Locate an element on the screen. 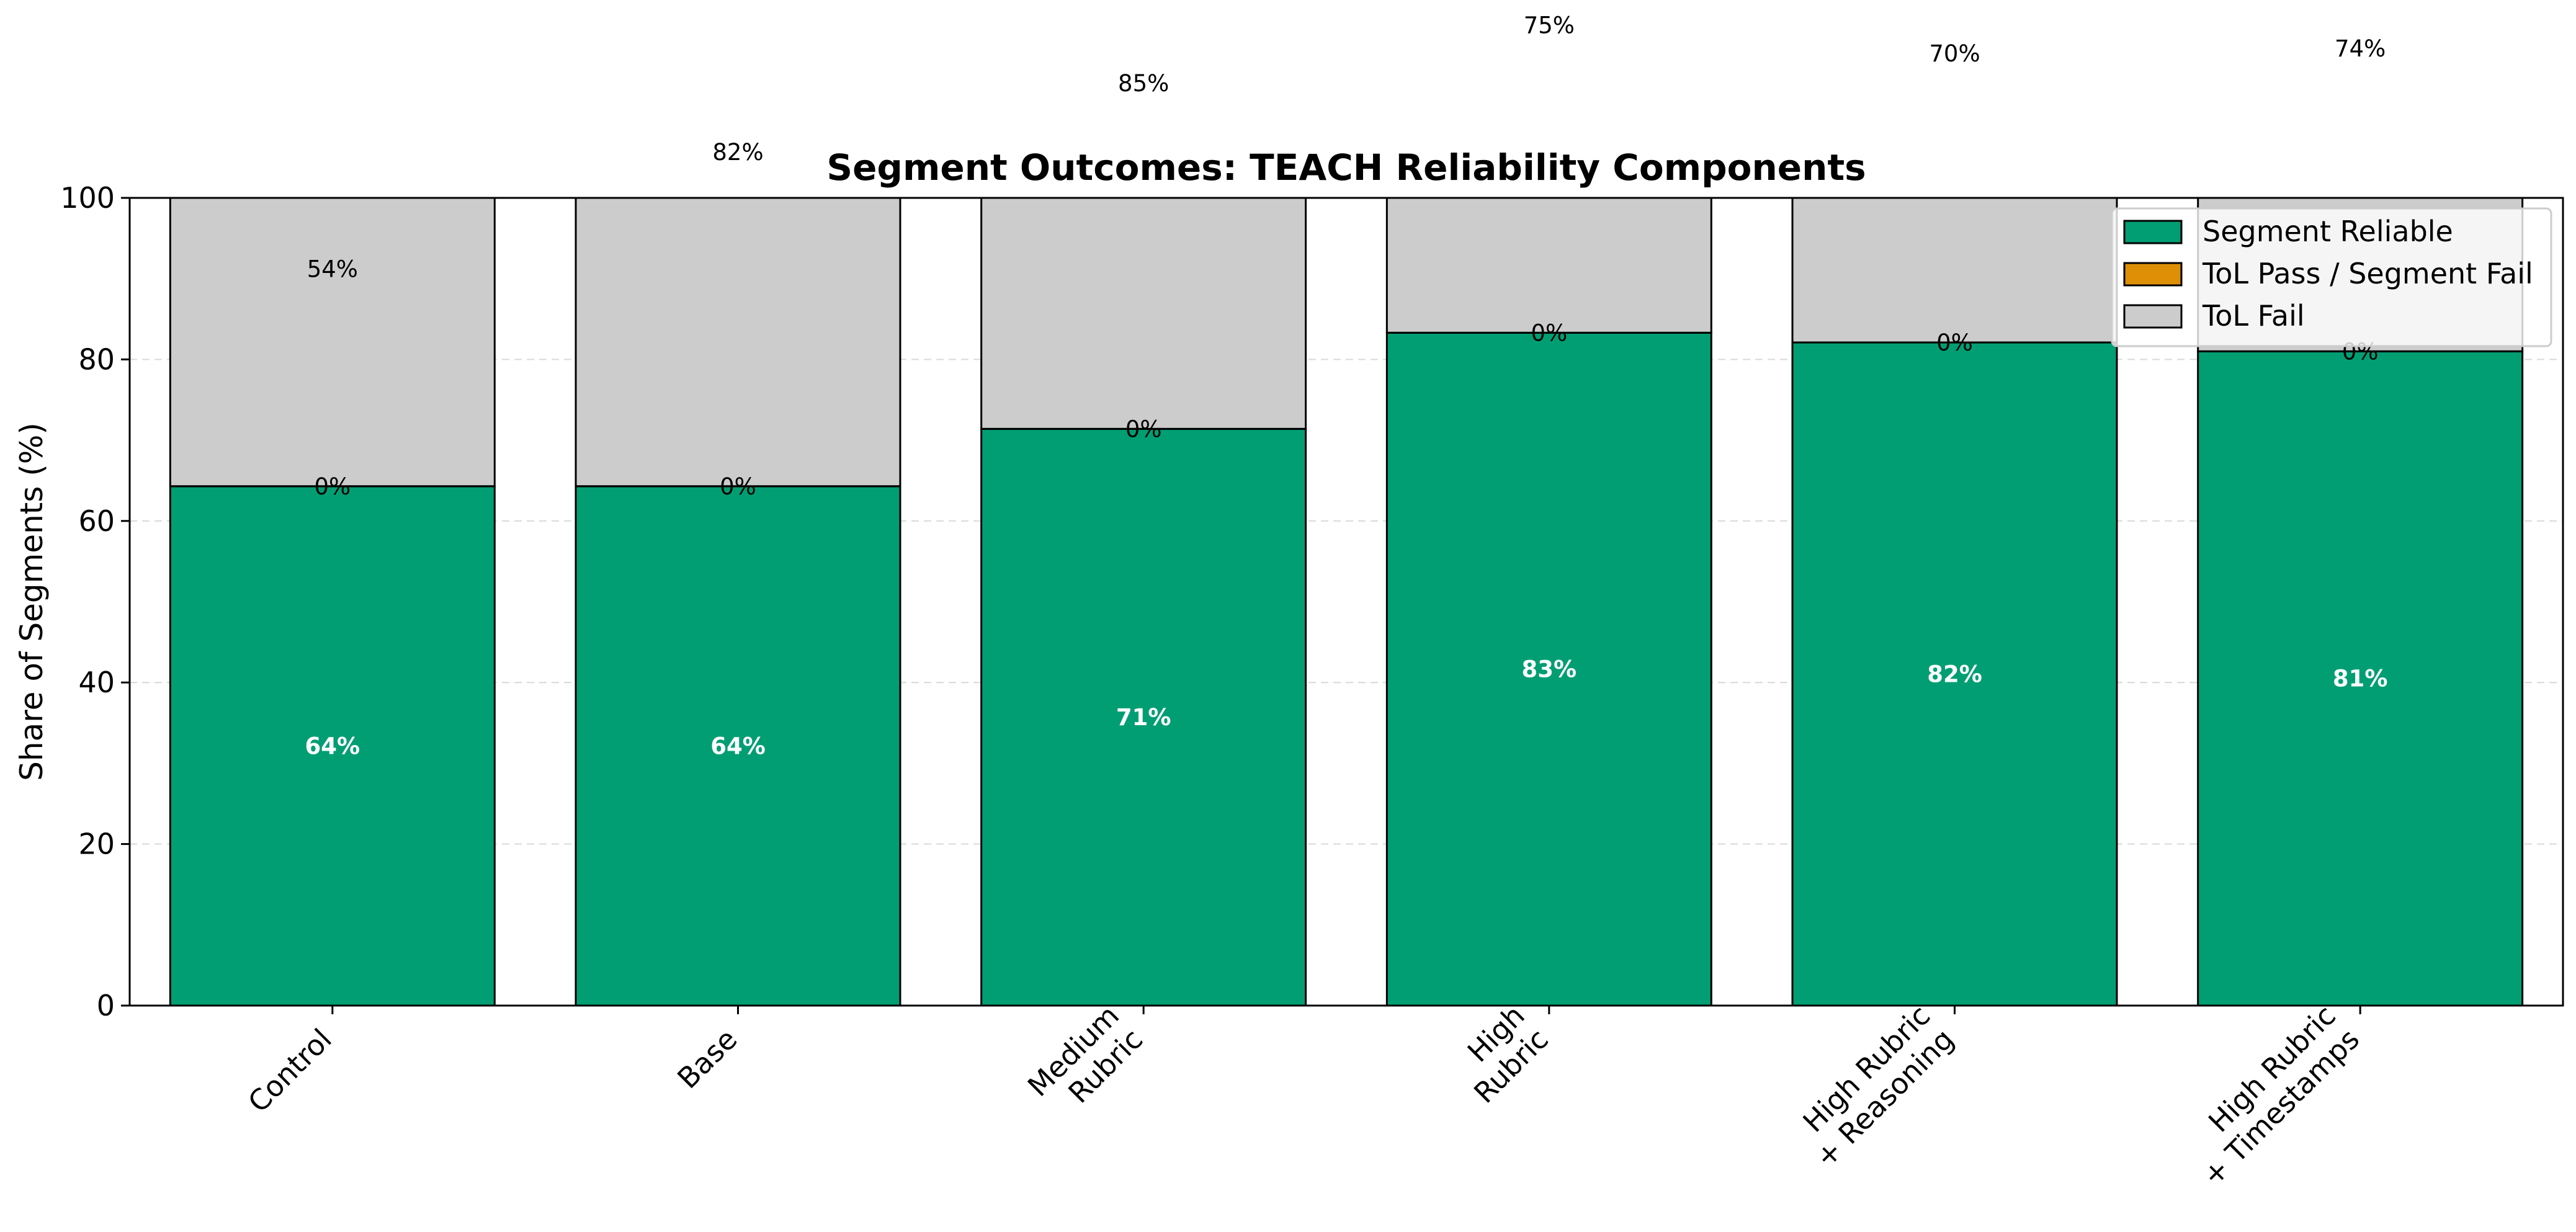 This screenshot has width=2576, height=1232. legend-label: Segment Reliable is located at coordinates (2328, 231).